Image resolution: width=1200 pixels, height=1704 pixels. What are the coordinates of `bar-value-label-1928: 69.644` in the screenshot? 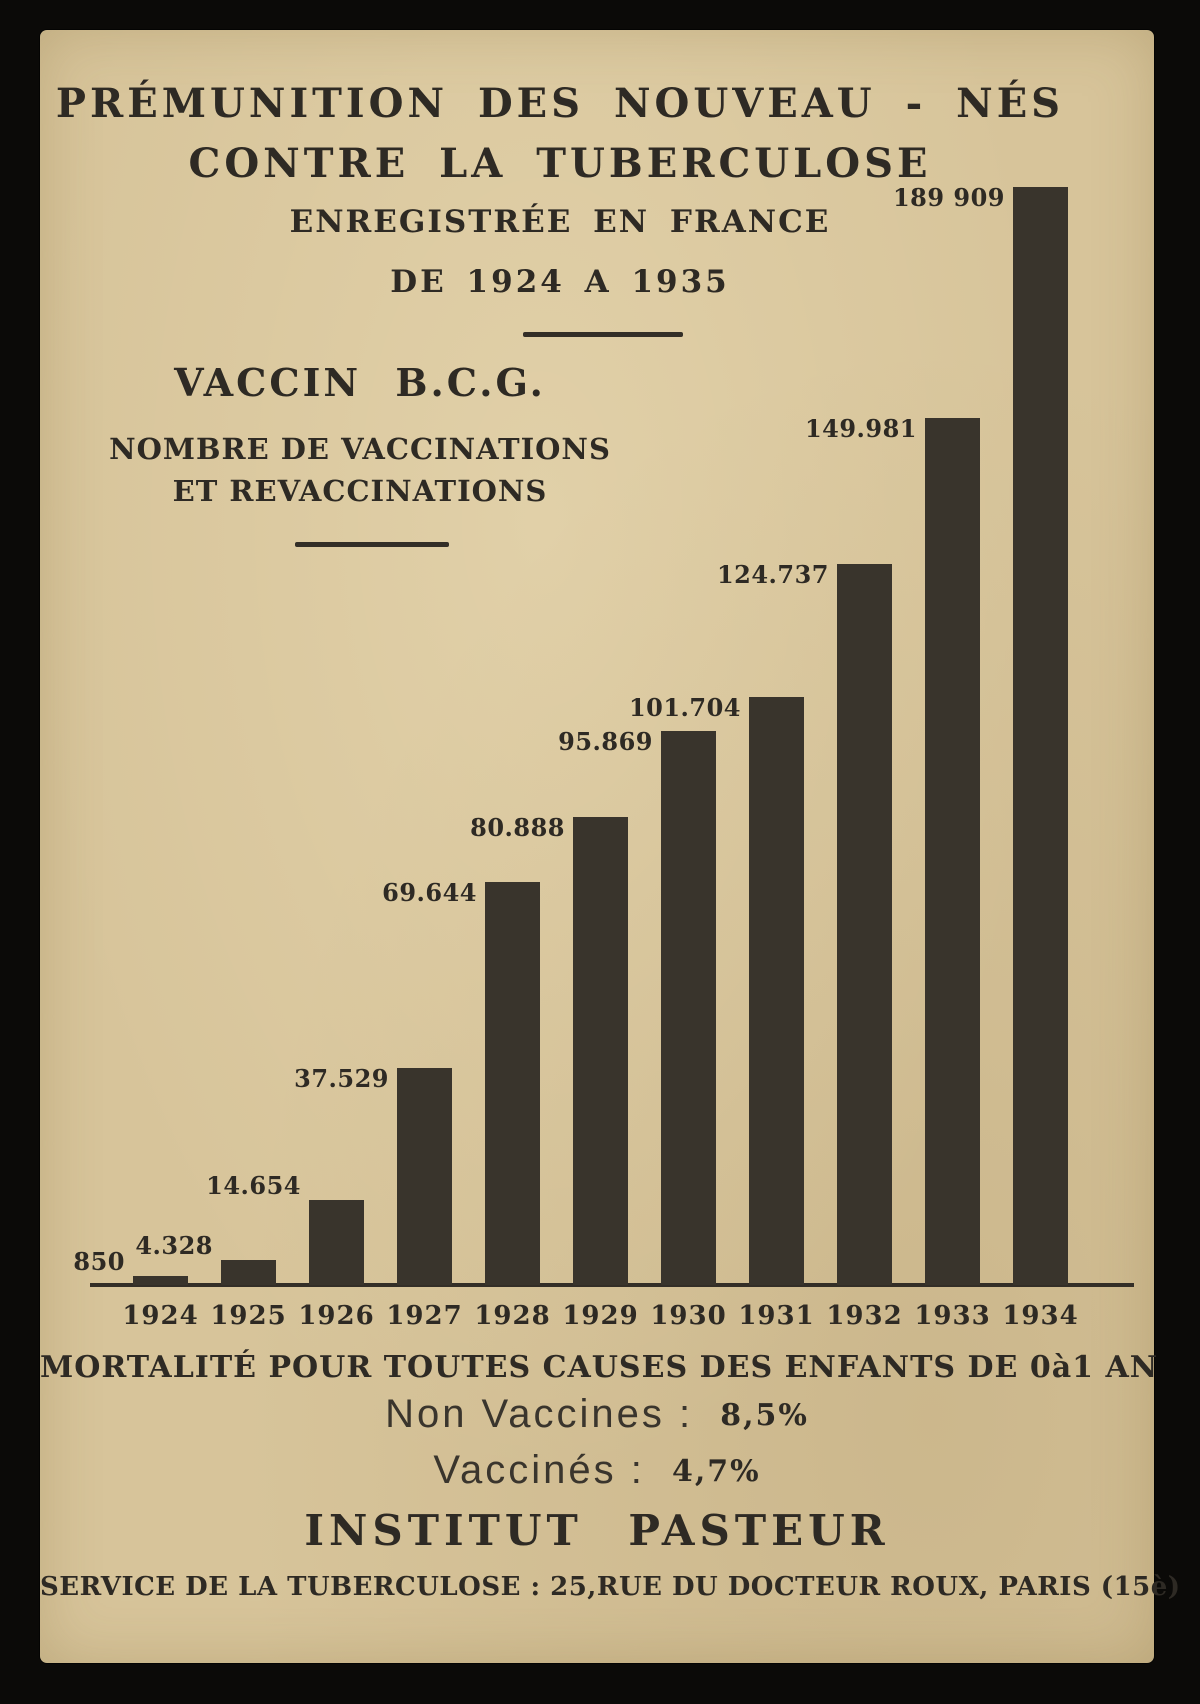 It's located at (429, 892).